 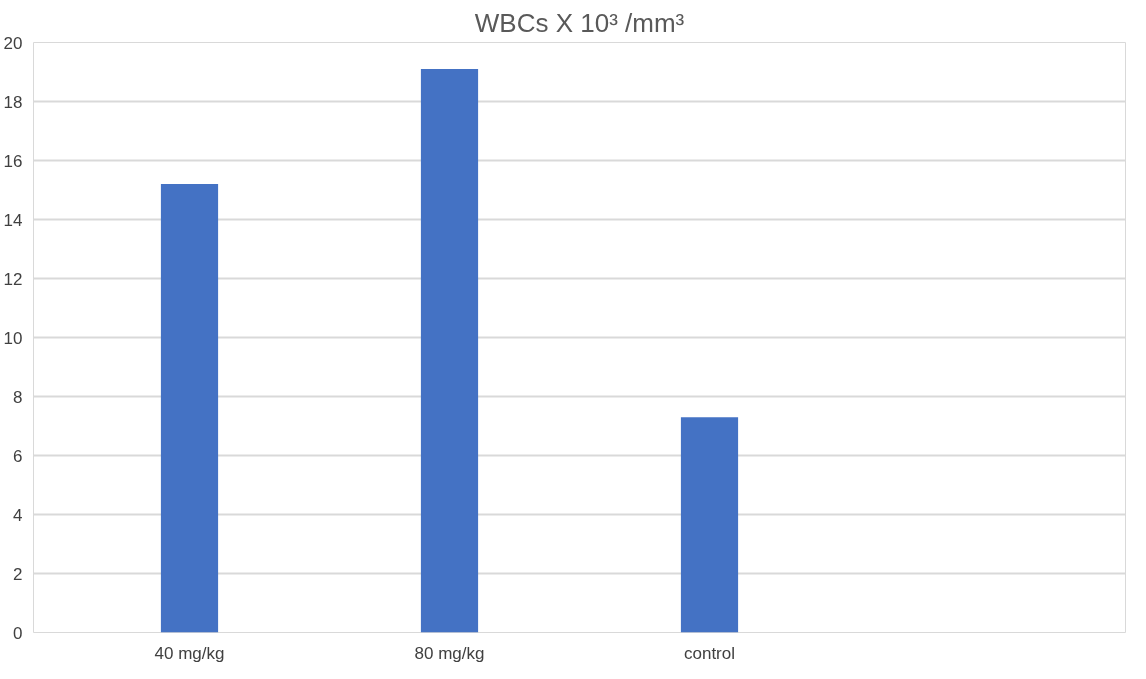 What do you see at coordinates (18, 515) in the screenshot?
I see `y-tick-label: 4` at bounding box center [18, 515].